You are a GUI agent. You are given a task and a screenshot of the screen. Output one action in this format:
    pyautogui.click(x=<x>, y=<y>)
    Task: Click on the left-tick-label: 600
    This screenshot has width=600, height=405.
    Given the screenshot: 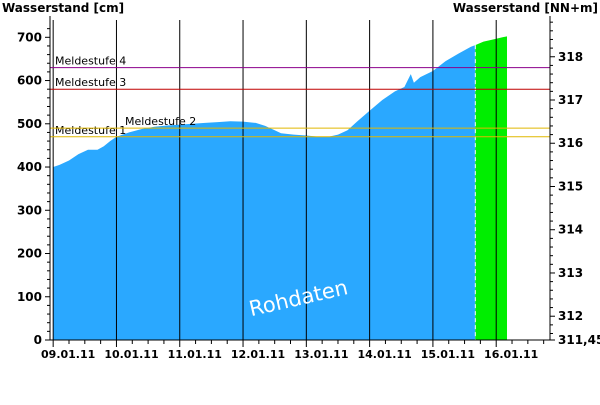 What is the action you would take?
    pyautogui.click(x=29, y=81)
    